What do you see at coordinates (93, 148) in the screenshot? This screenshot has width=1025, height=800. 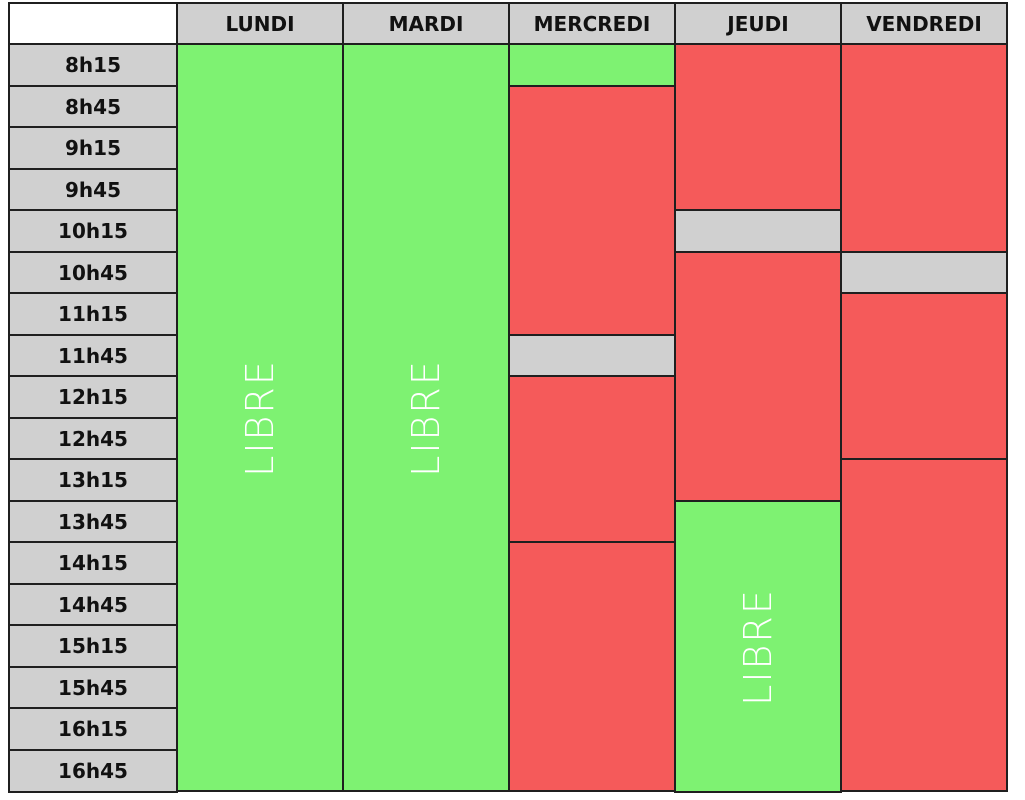 I see `time-label-9h15: 9h15` at bounding box center [93, 148].